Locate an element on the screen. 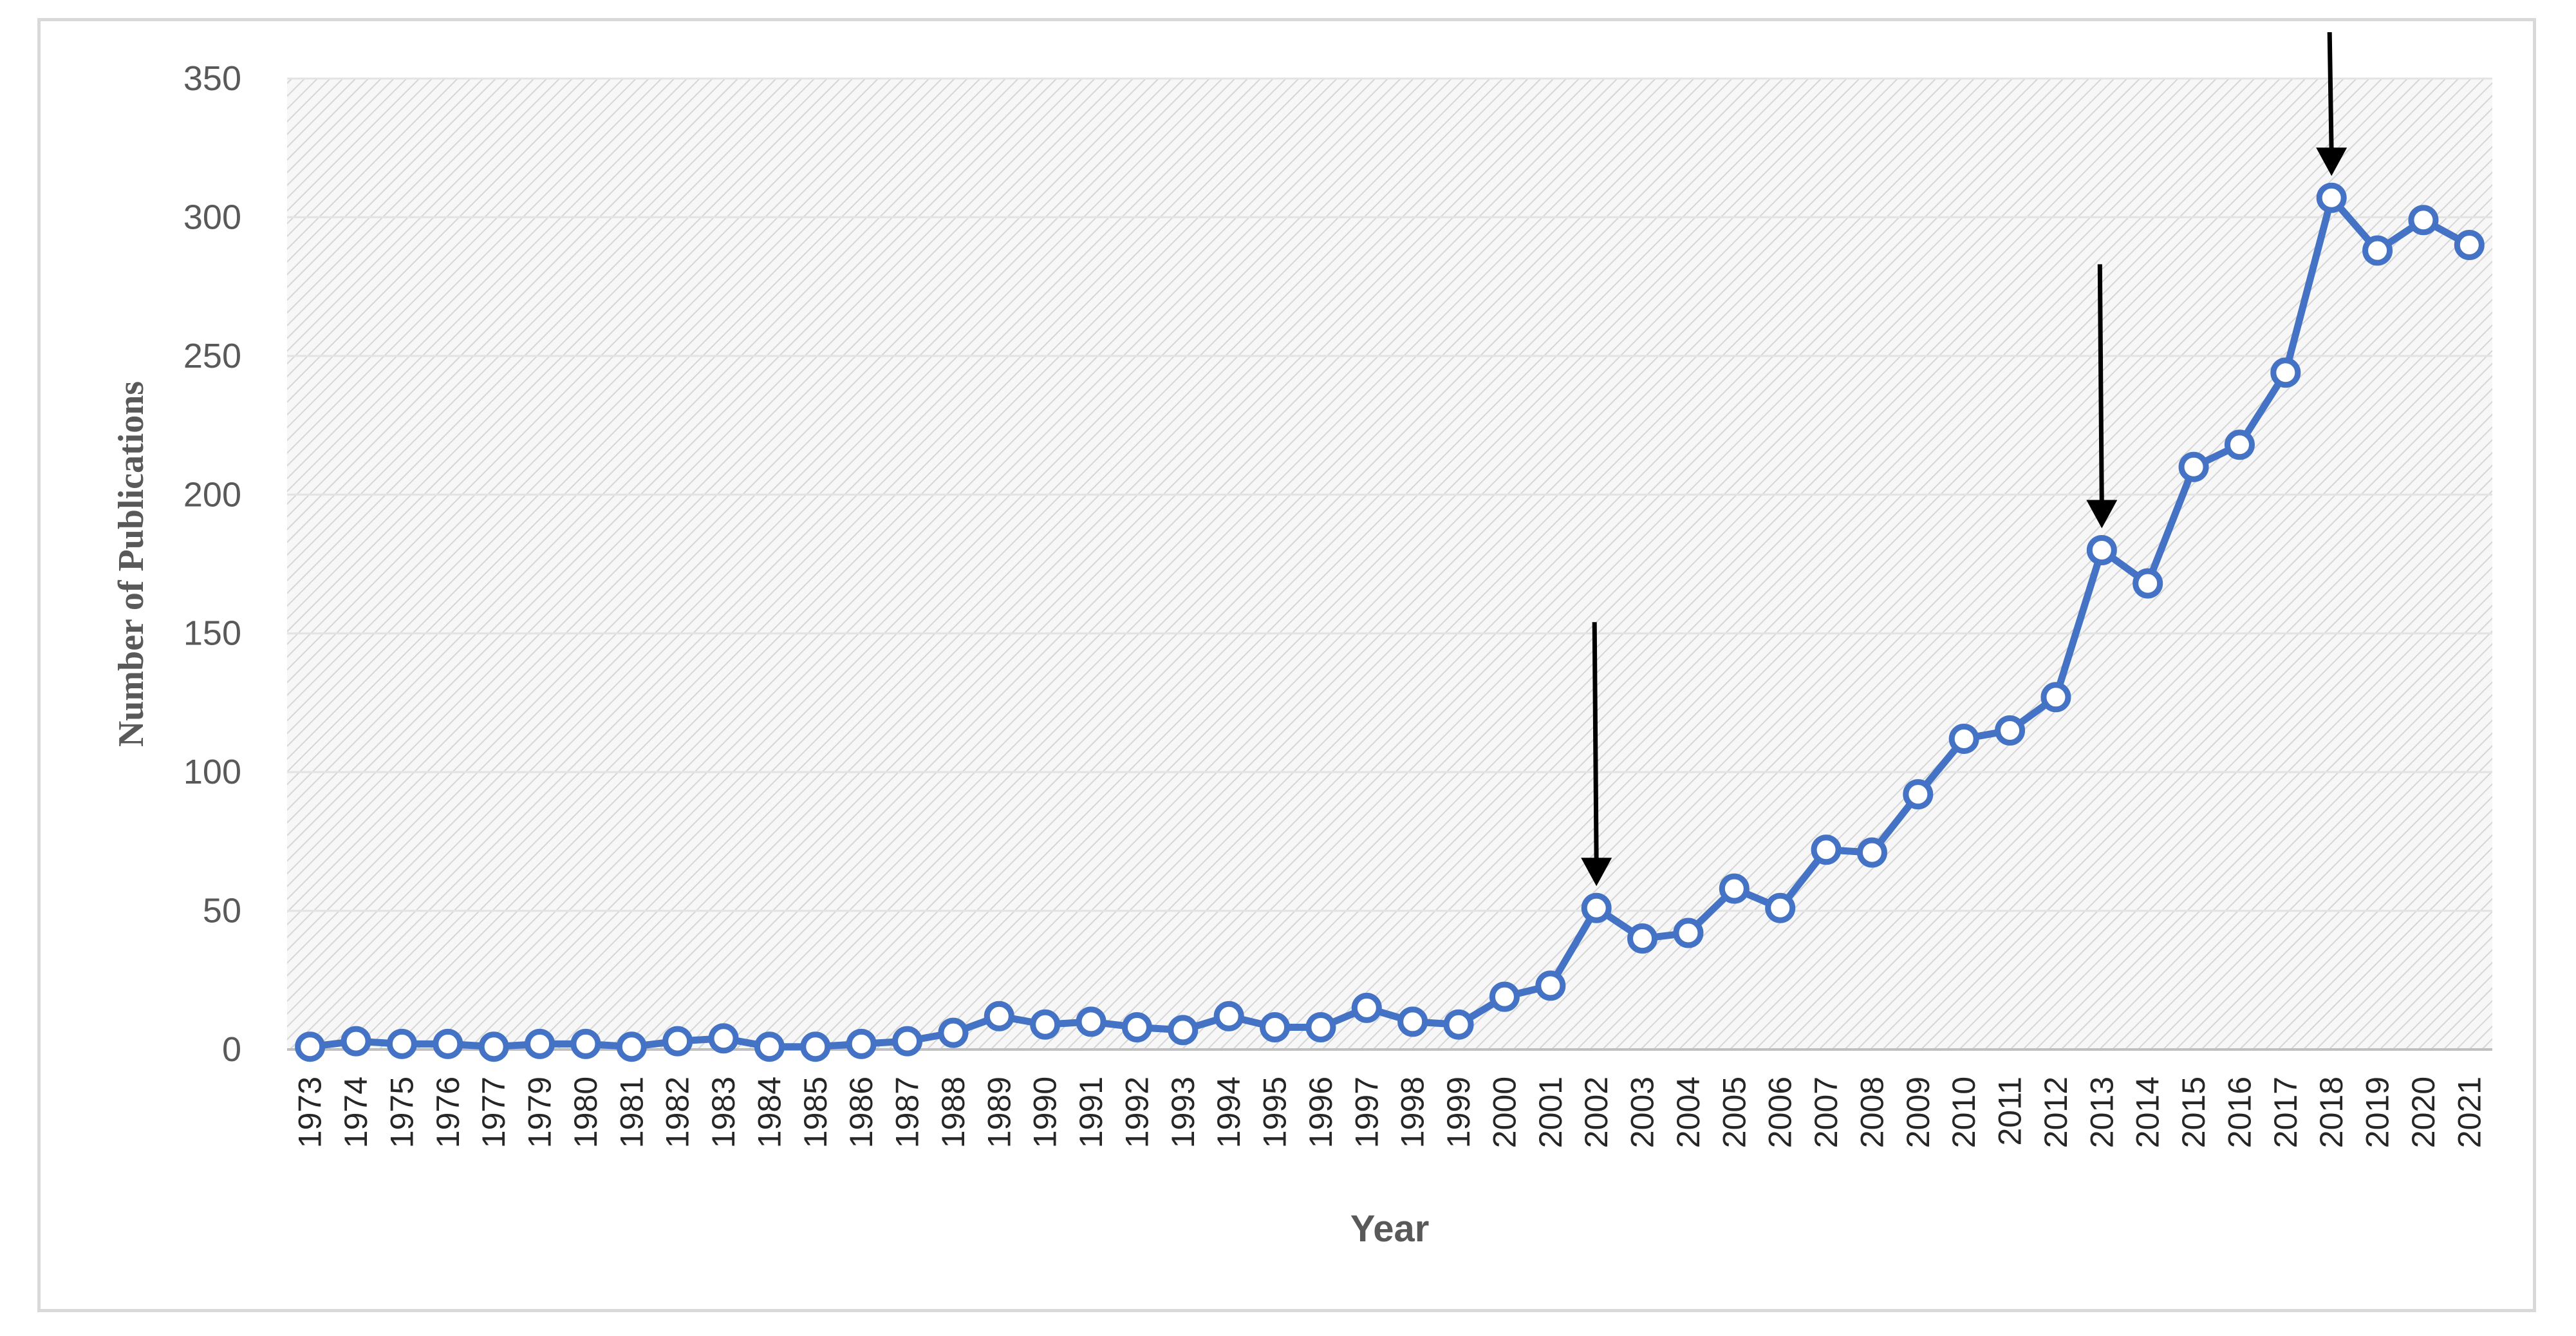  x-tick-label: 1981 is located at coordinates (631, 1113).